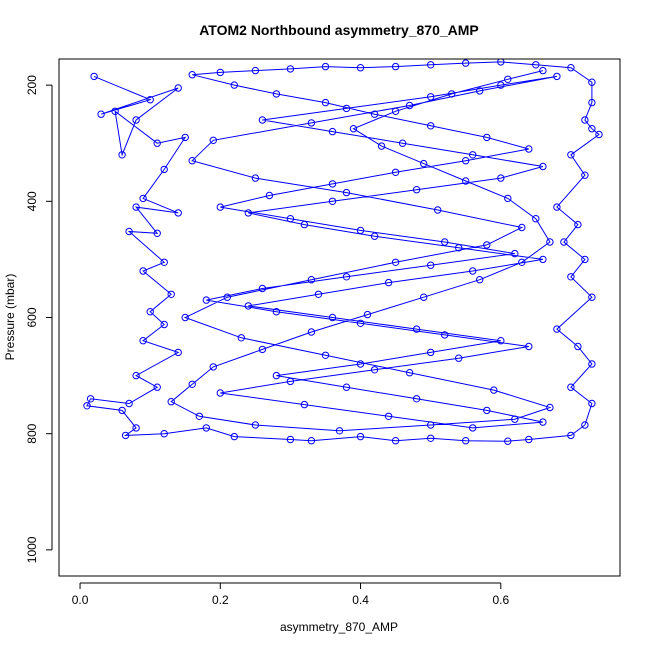 This screenshot has height=650, width=650. I want to click on y-tick-label: 200, so click(32, 85).